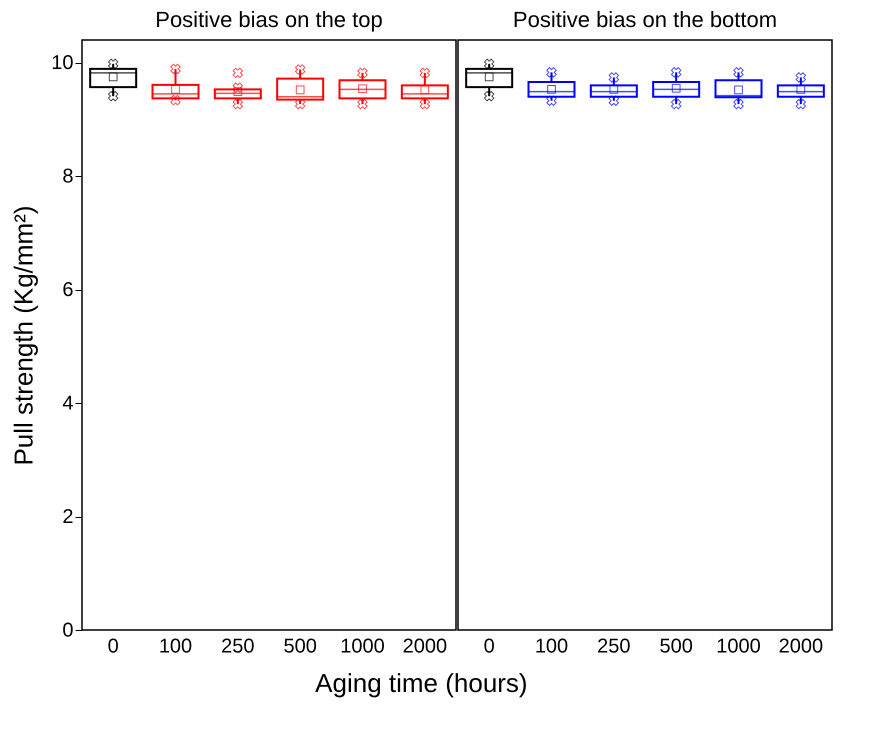  I want to click on y-tick-label: 6, so click(68, 290).